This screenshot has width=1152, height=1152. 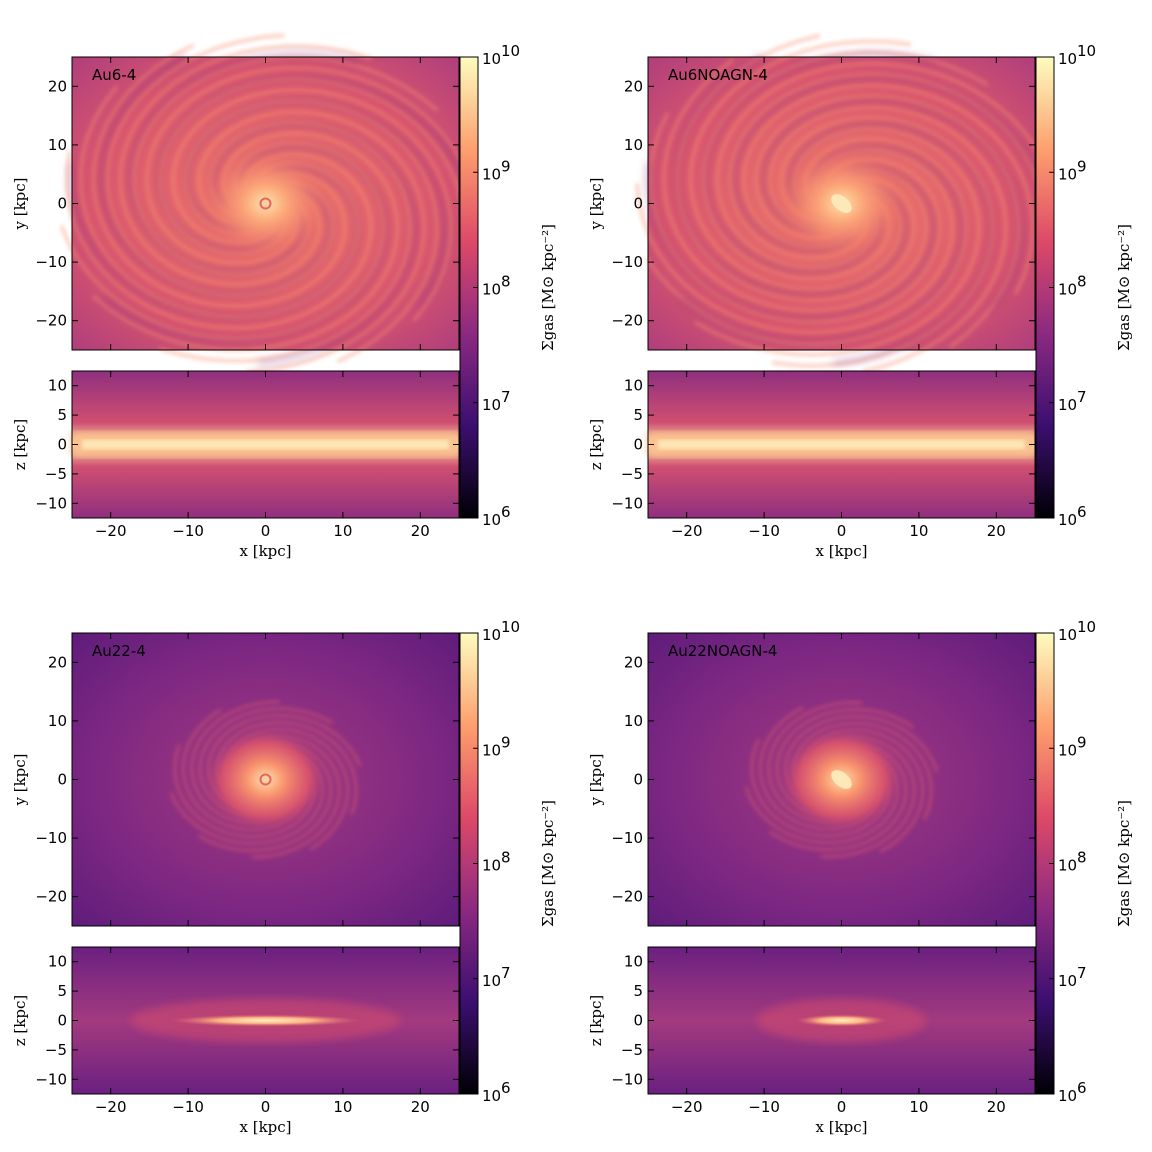 What do you see at coordinates (114, 75) in the screenshot?
I see `panel-title: Au6-4` at bounding box center [114, 75].